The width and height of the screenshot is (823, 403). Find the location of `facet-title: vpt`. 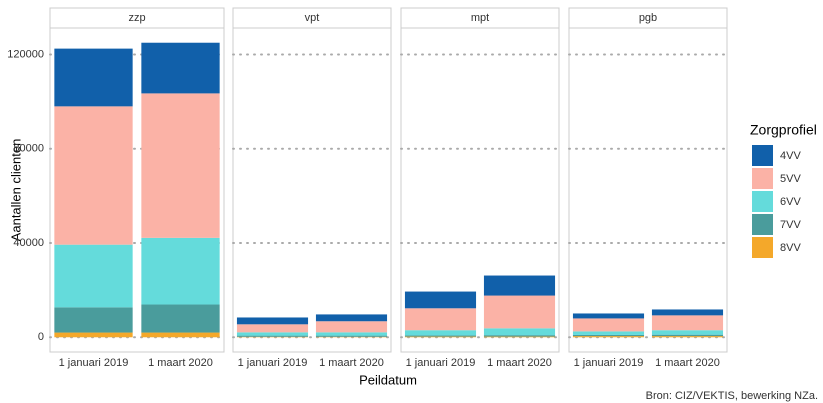

facet-title: vpt is located at coordinates (312, 18).